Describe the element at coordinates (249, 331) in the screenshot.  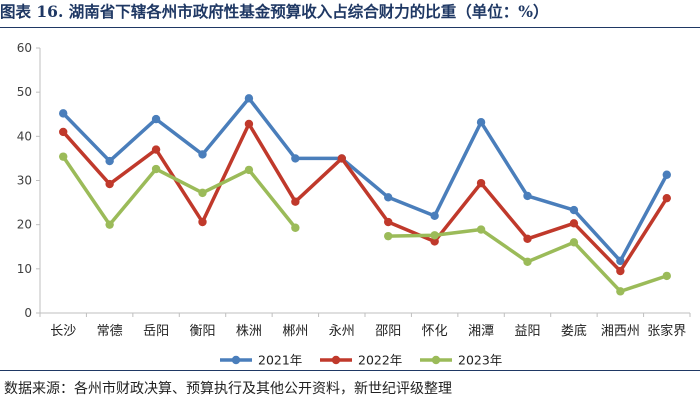
I see `x-tick-label: 株洲` at that location.